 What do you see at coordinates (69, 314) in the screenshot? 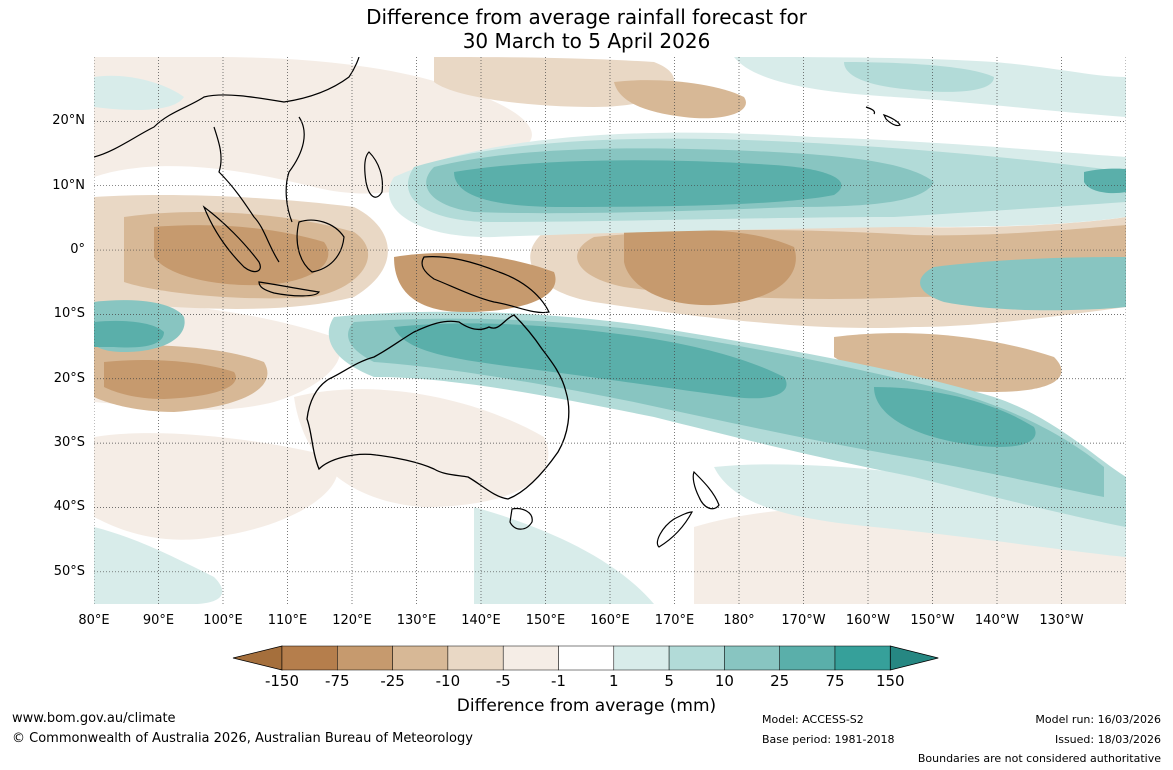
I see `lat-label-10s: 10°S` at bounding box center [69, 314].